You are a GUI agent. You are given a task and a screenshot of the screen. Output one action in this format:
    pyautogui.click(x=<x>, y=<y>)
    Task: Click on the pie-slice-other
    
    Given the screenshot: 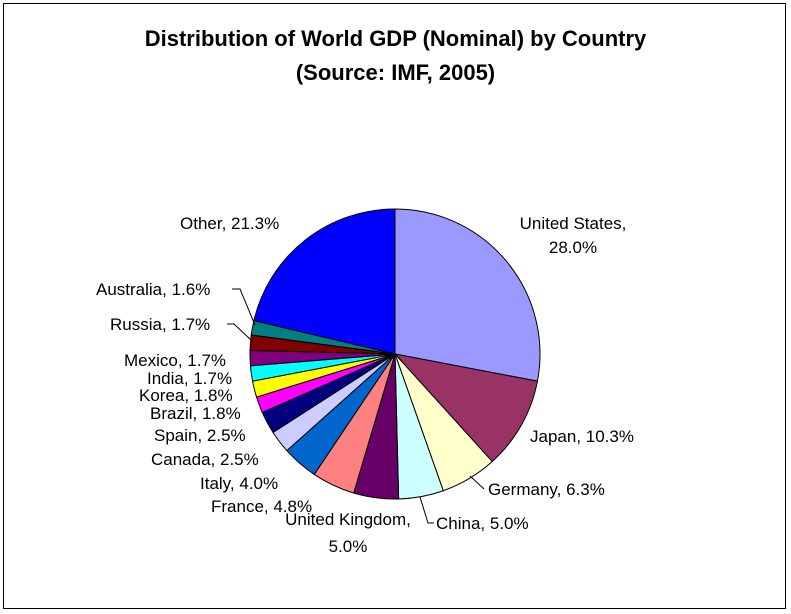 What is the action you would take?
    pyautogui.click(x=324, y=281)
    